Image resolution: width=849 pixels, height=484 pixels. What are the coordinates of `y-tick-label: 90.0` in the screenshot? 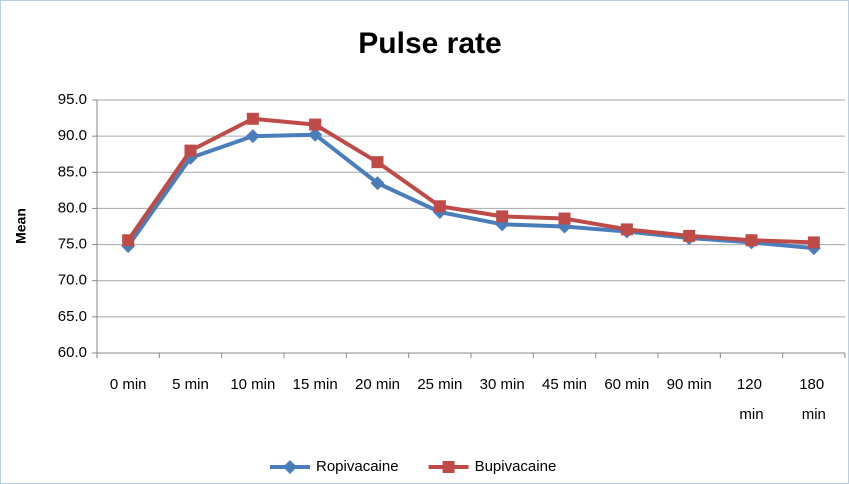 It's located at (72, 135).